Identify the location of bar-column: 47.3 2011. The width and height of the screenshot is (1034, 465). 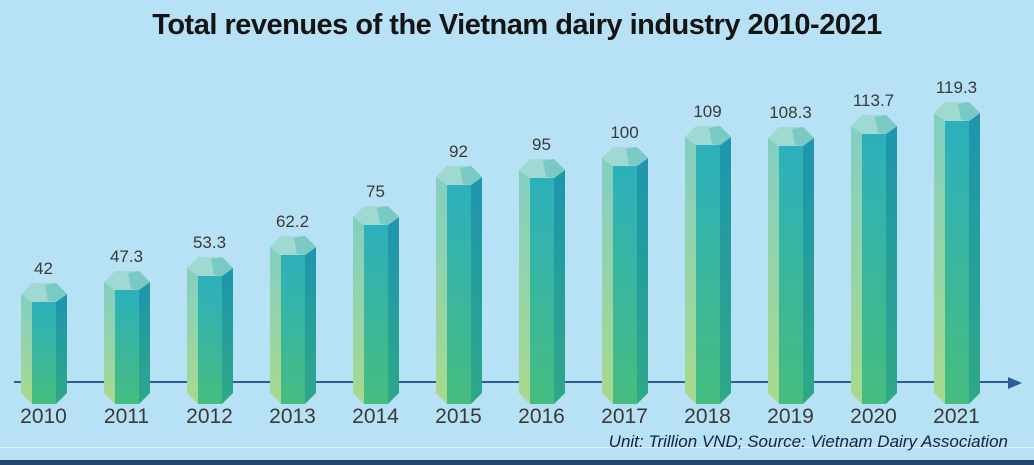
(126, 338).